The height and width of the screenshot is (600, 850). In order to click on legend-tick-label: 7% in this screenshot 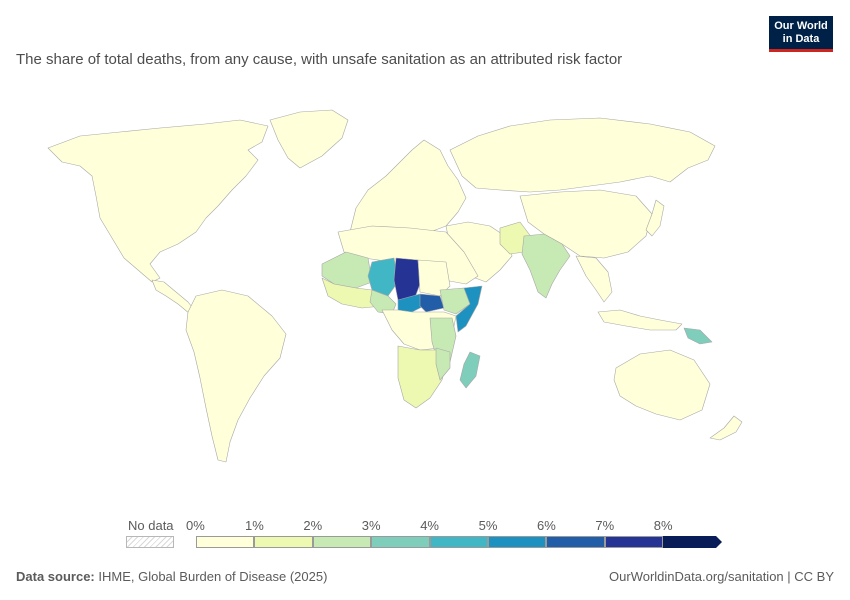, I will do `click(605, 525)`.